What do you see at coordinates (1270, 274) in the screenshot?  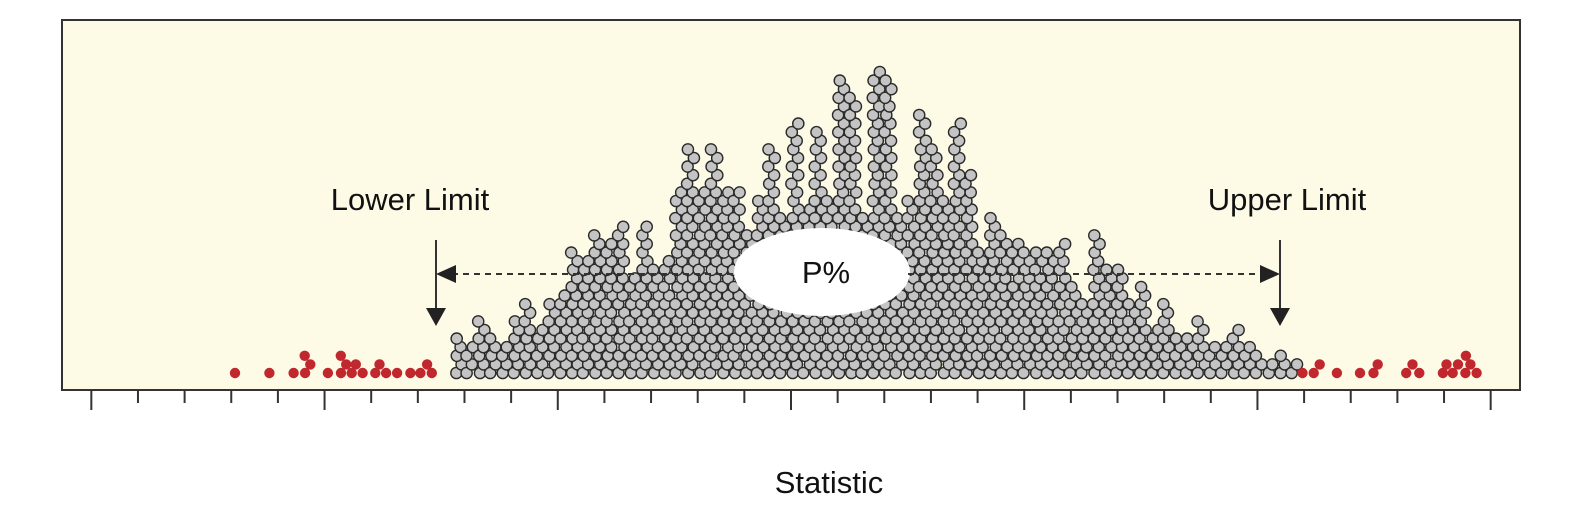 I see `interval-arrow-right-icon` at bounding box center [1270, 274].